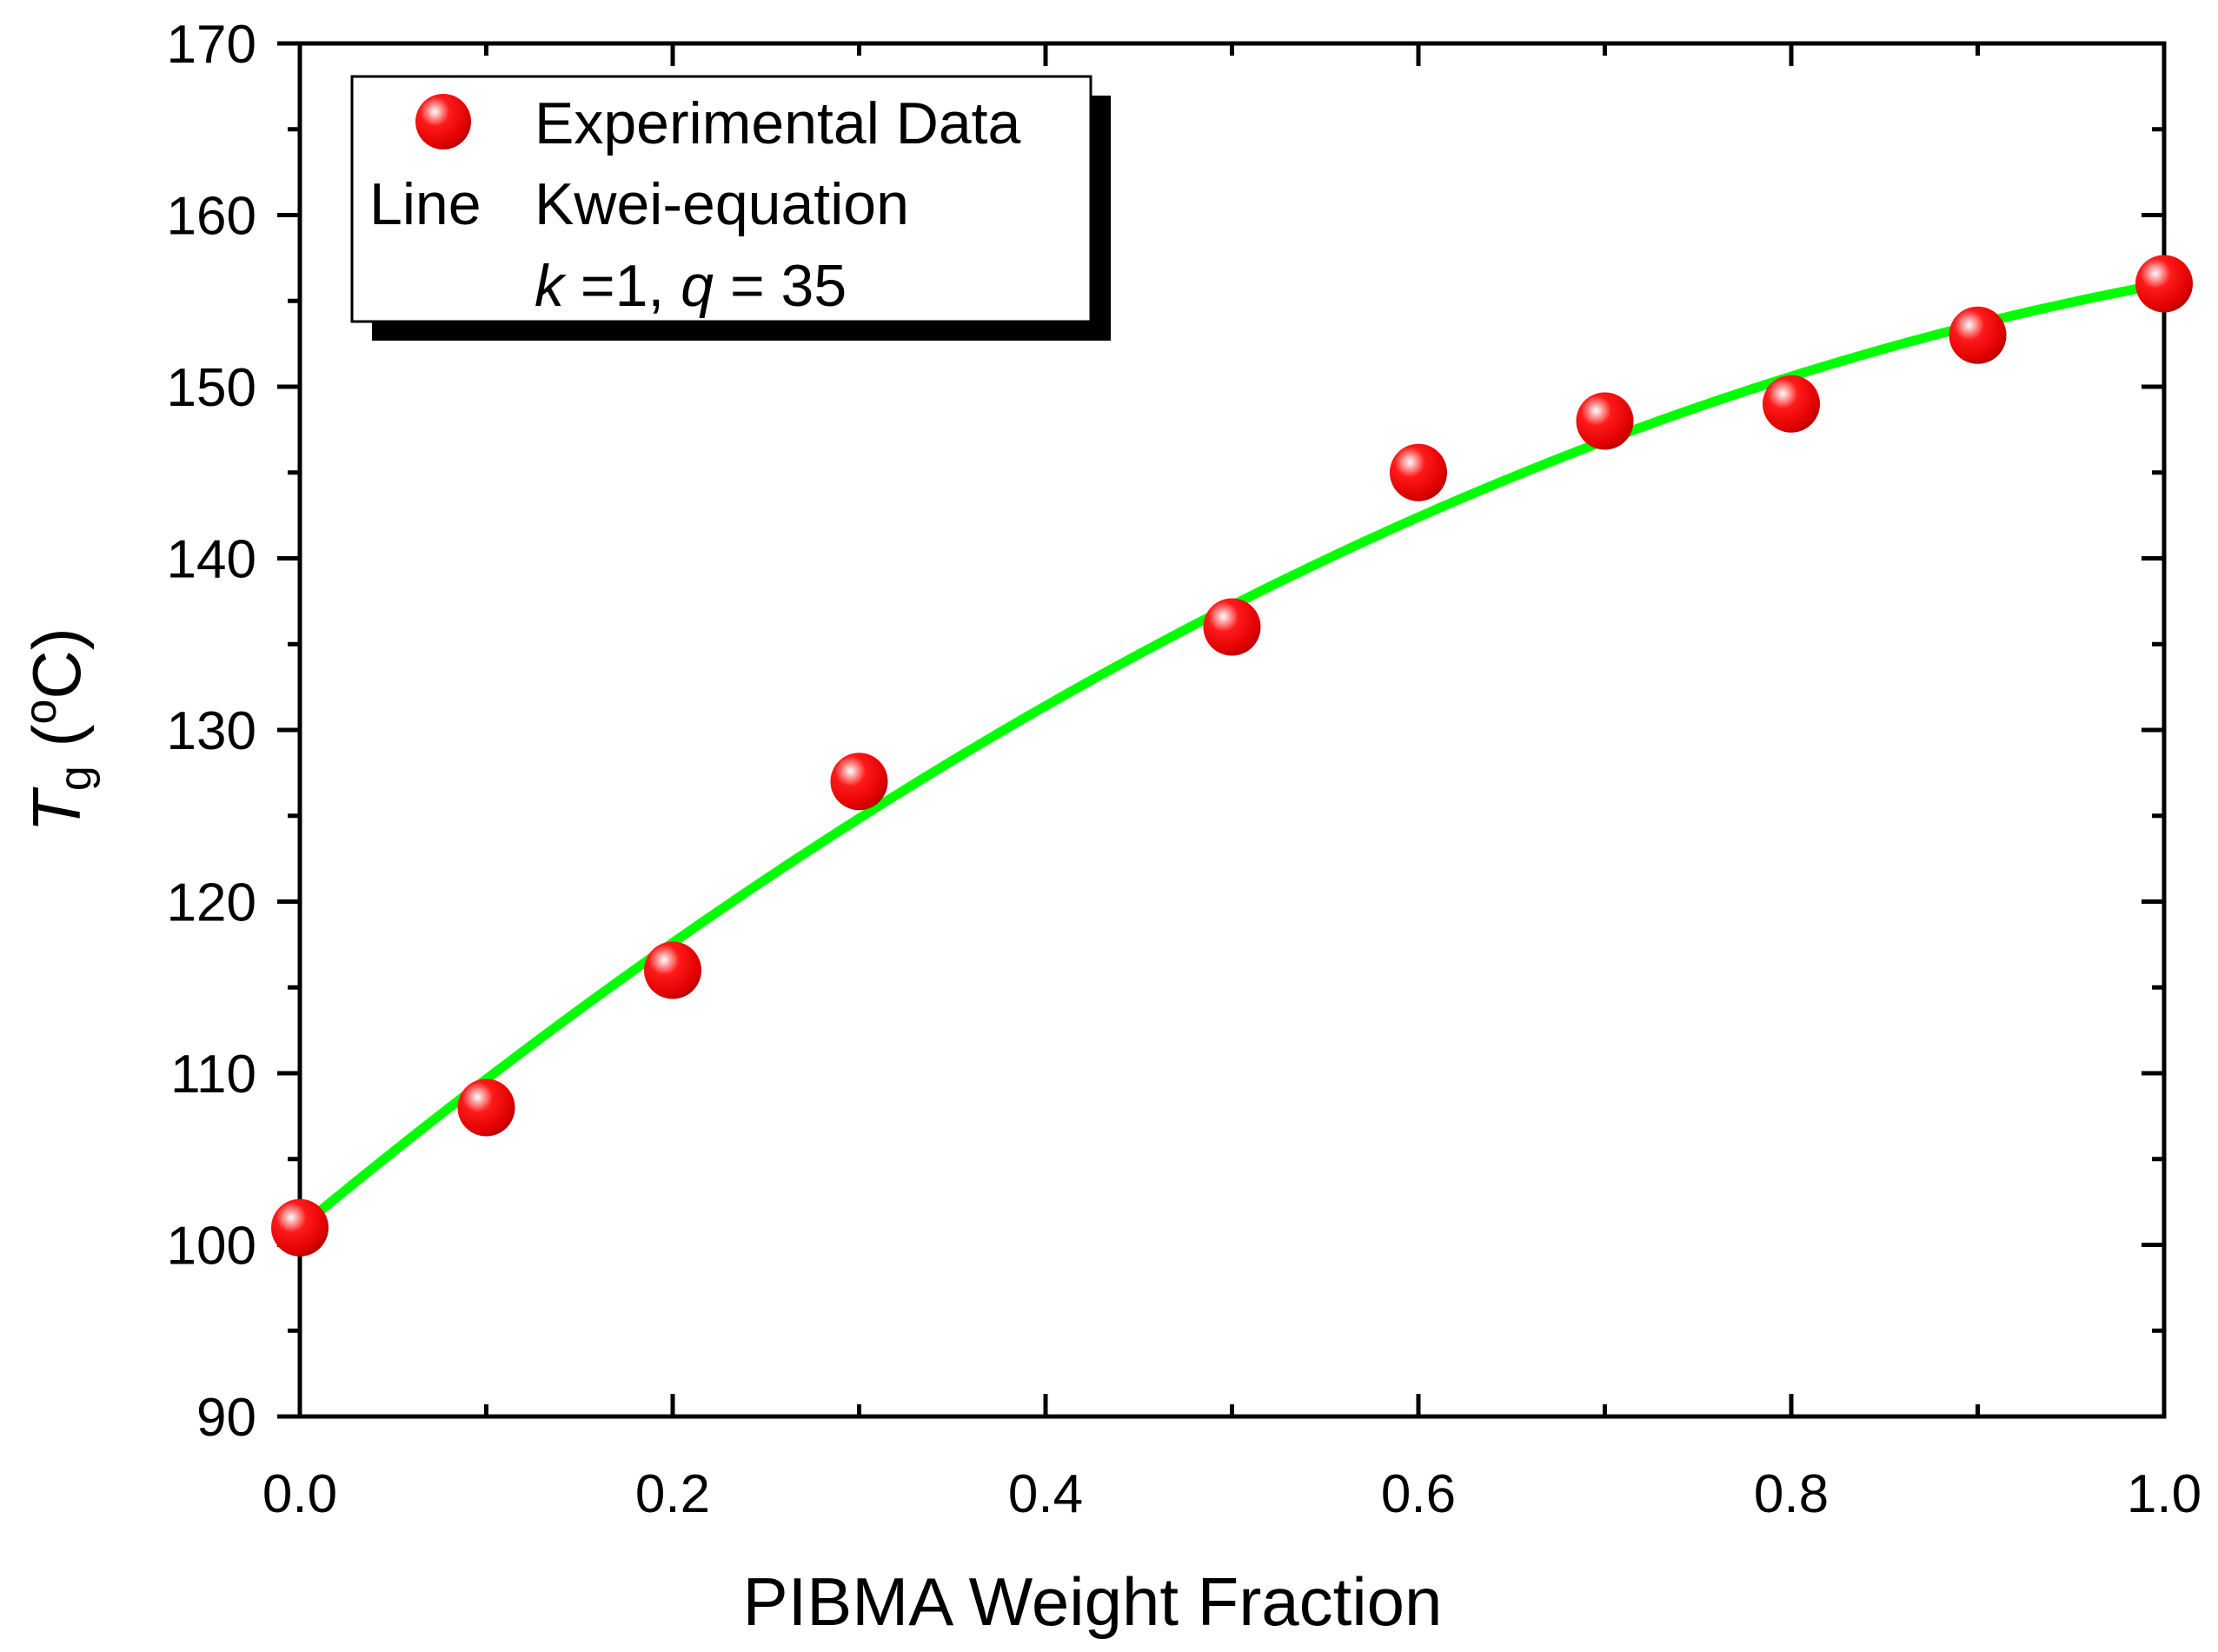 The height and width of the screenshot is (1652, 2218). I want to click on x-tick-label: 0.8, so click(1791, 1494).